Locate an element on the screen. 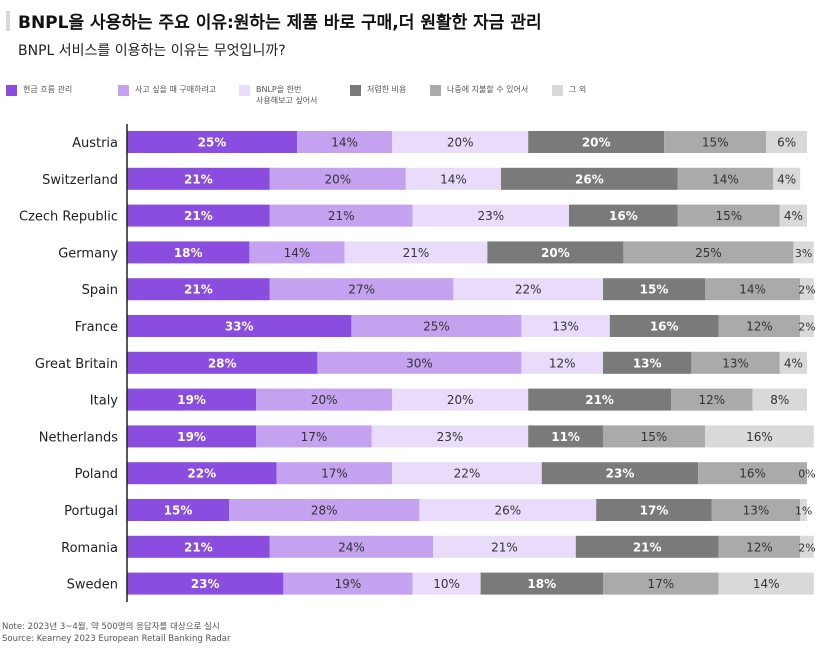 Image resolution: width=827 pixels, height=654 pixels. data-label: 18% is located at coordinates (541, 584).